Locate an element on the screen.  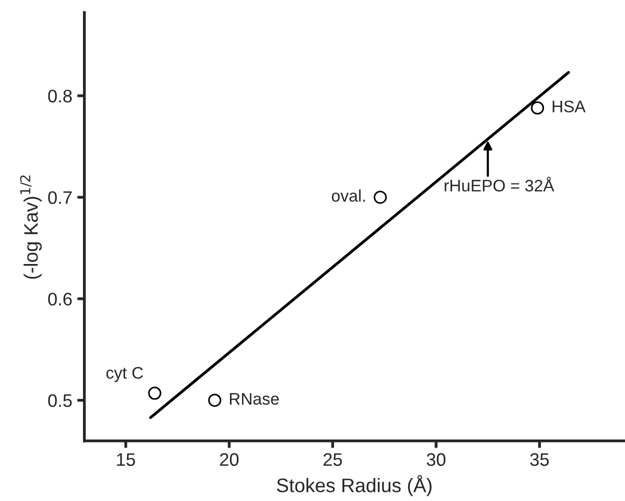
annotation: HSA is located at coordinates (569, 106).